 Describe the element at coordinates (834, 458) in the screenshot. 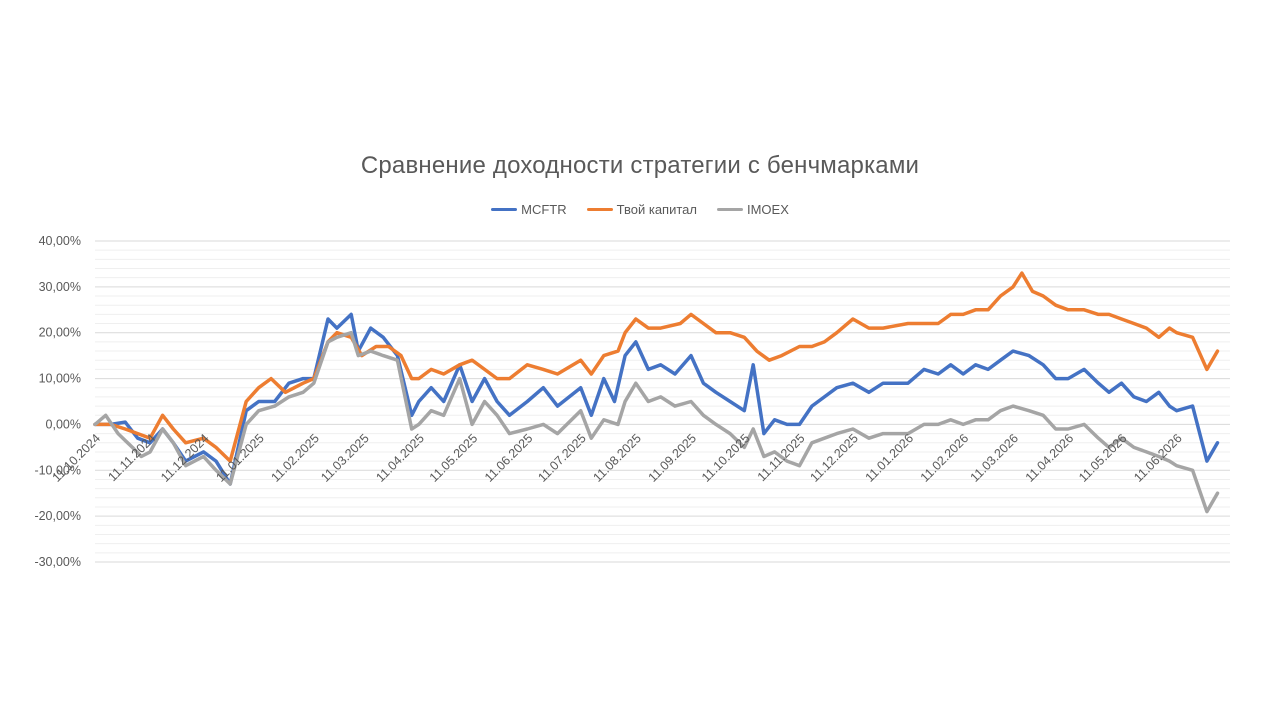

I see `x-tick-label: 11.12.2025` at that location.